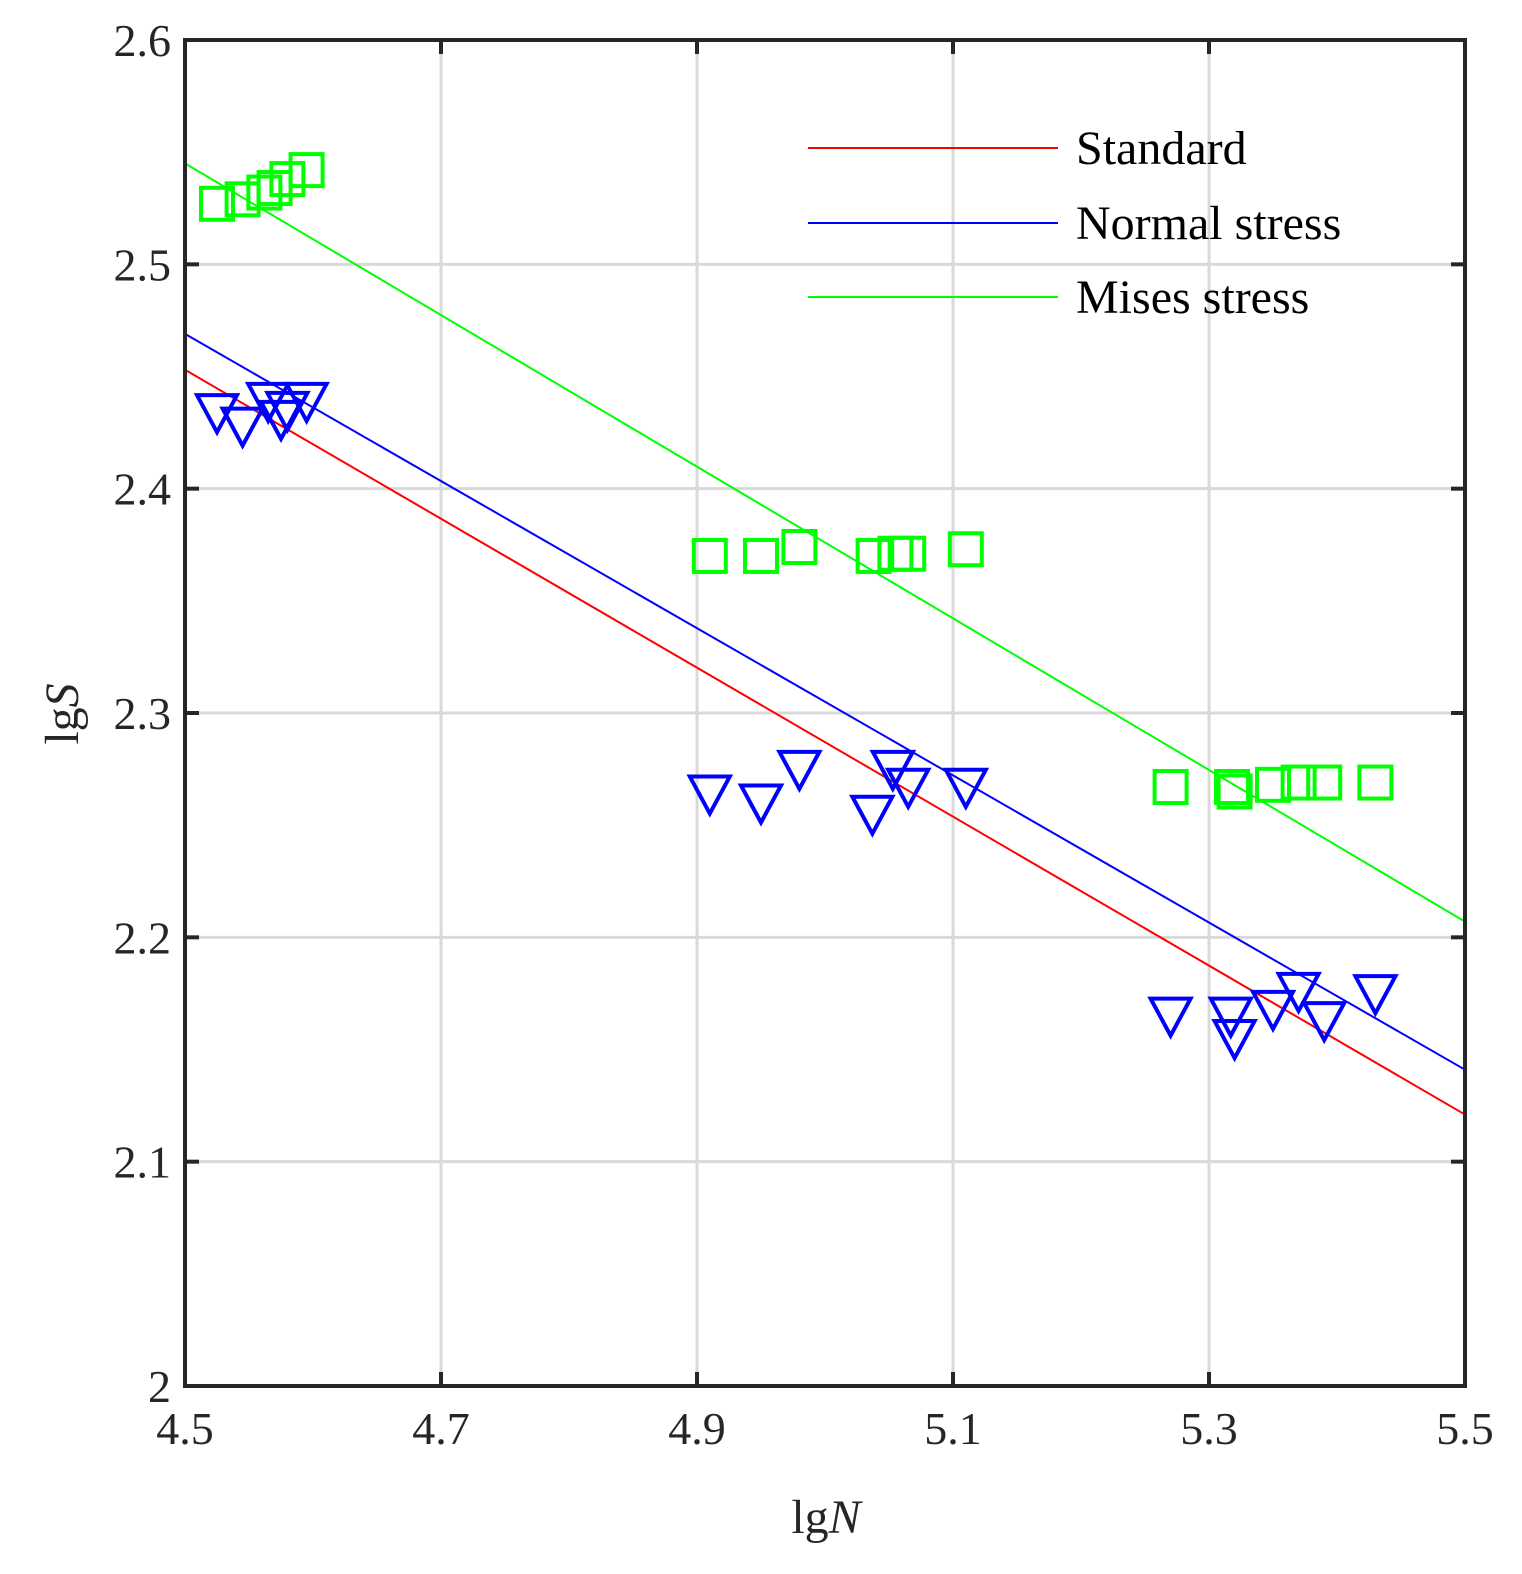 This screenshot has height=1574, width=1522. Describe the element at coordinates (809, 1517) in the screenshot. I see `x-axis-label-prefix: lg` at that location.